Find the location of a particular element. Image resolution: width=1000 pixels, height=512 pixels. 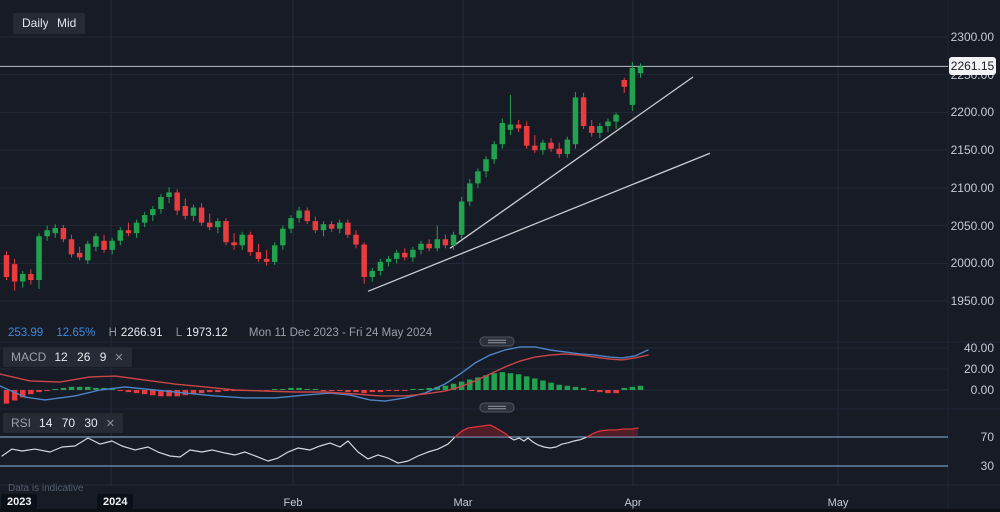

price-axis-tick: 2150.00 is located at coordinates (972, 150).